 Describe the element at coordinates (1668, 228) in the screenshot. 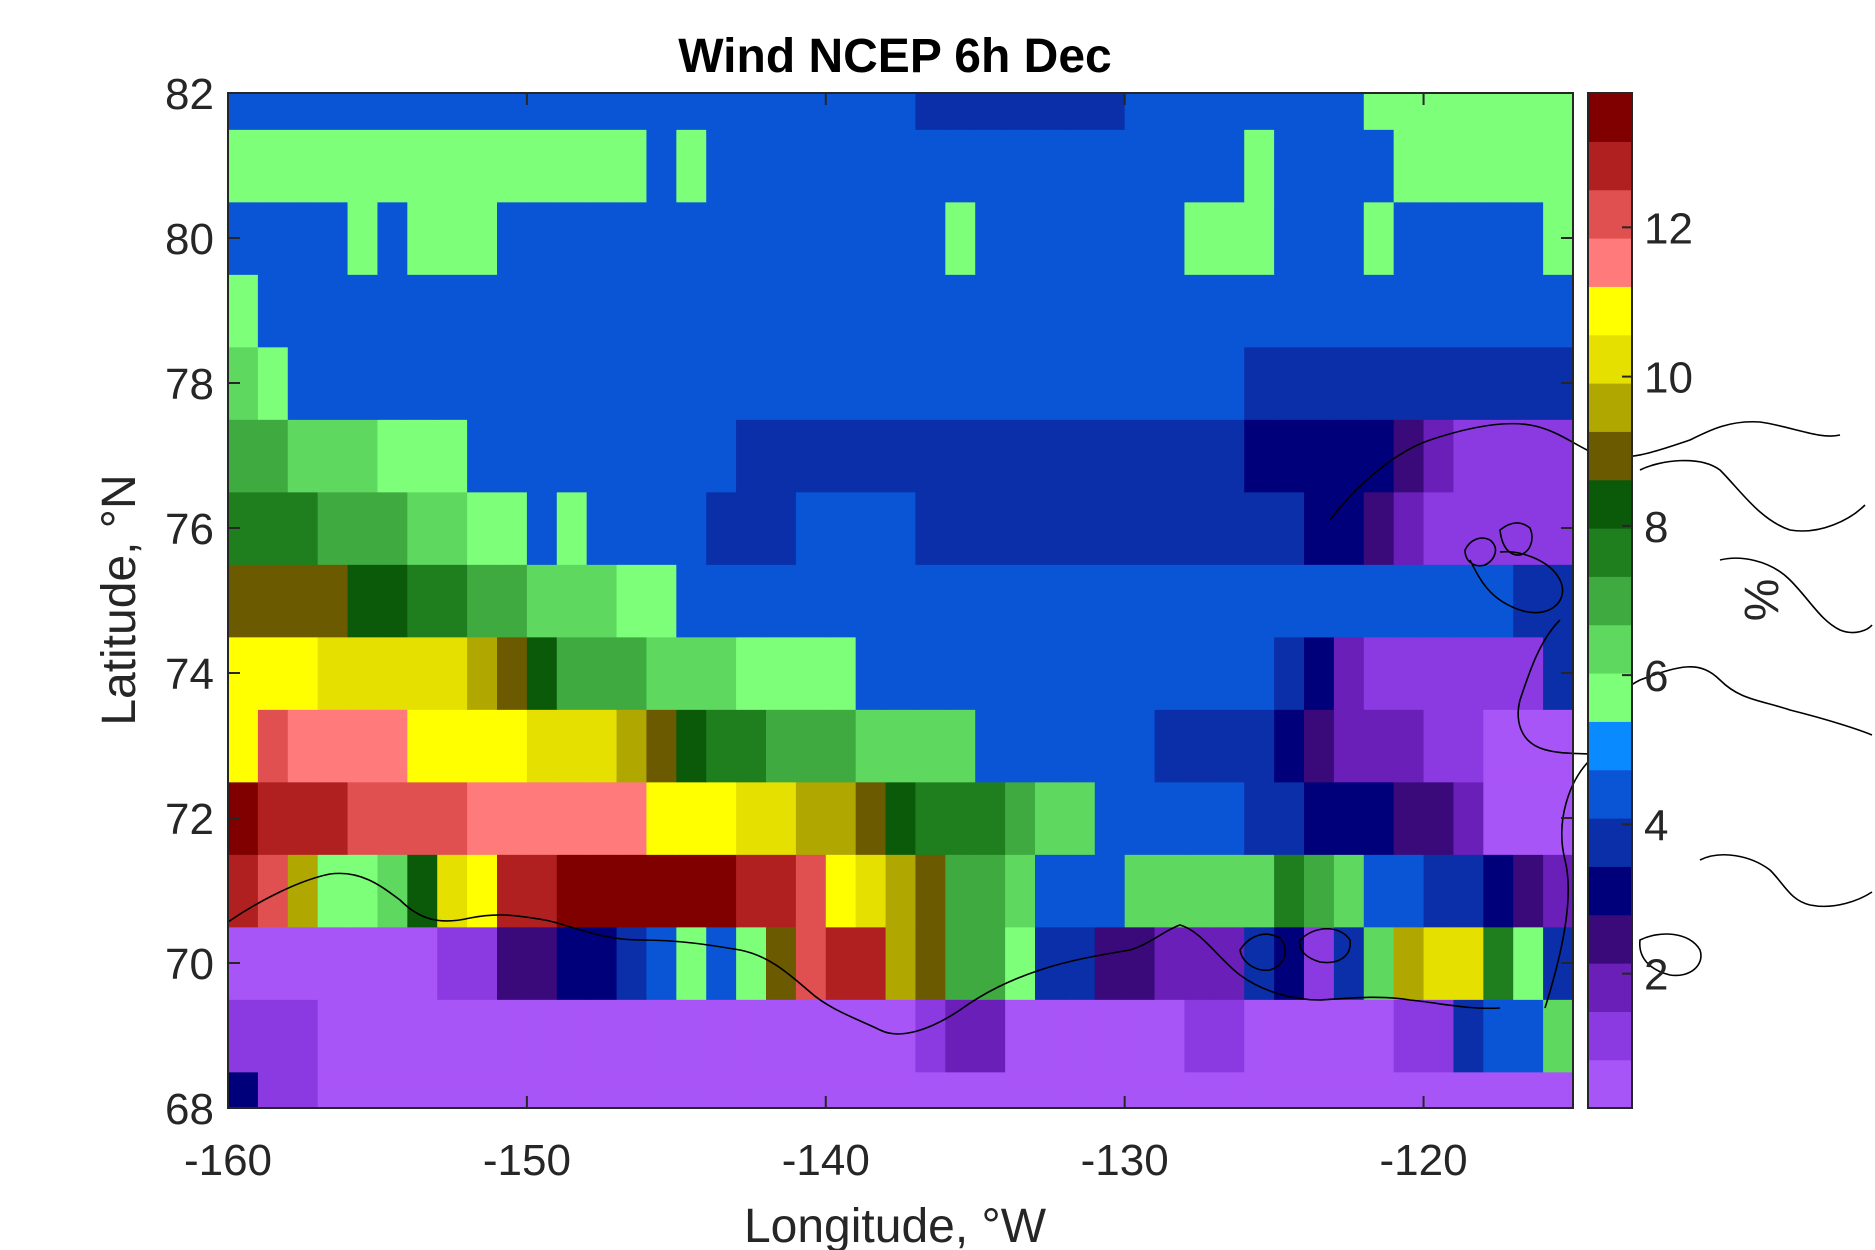

I see `colorbar-tick-label: 12` at that location.